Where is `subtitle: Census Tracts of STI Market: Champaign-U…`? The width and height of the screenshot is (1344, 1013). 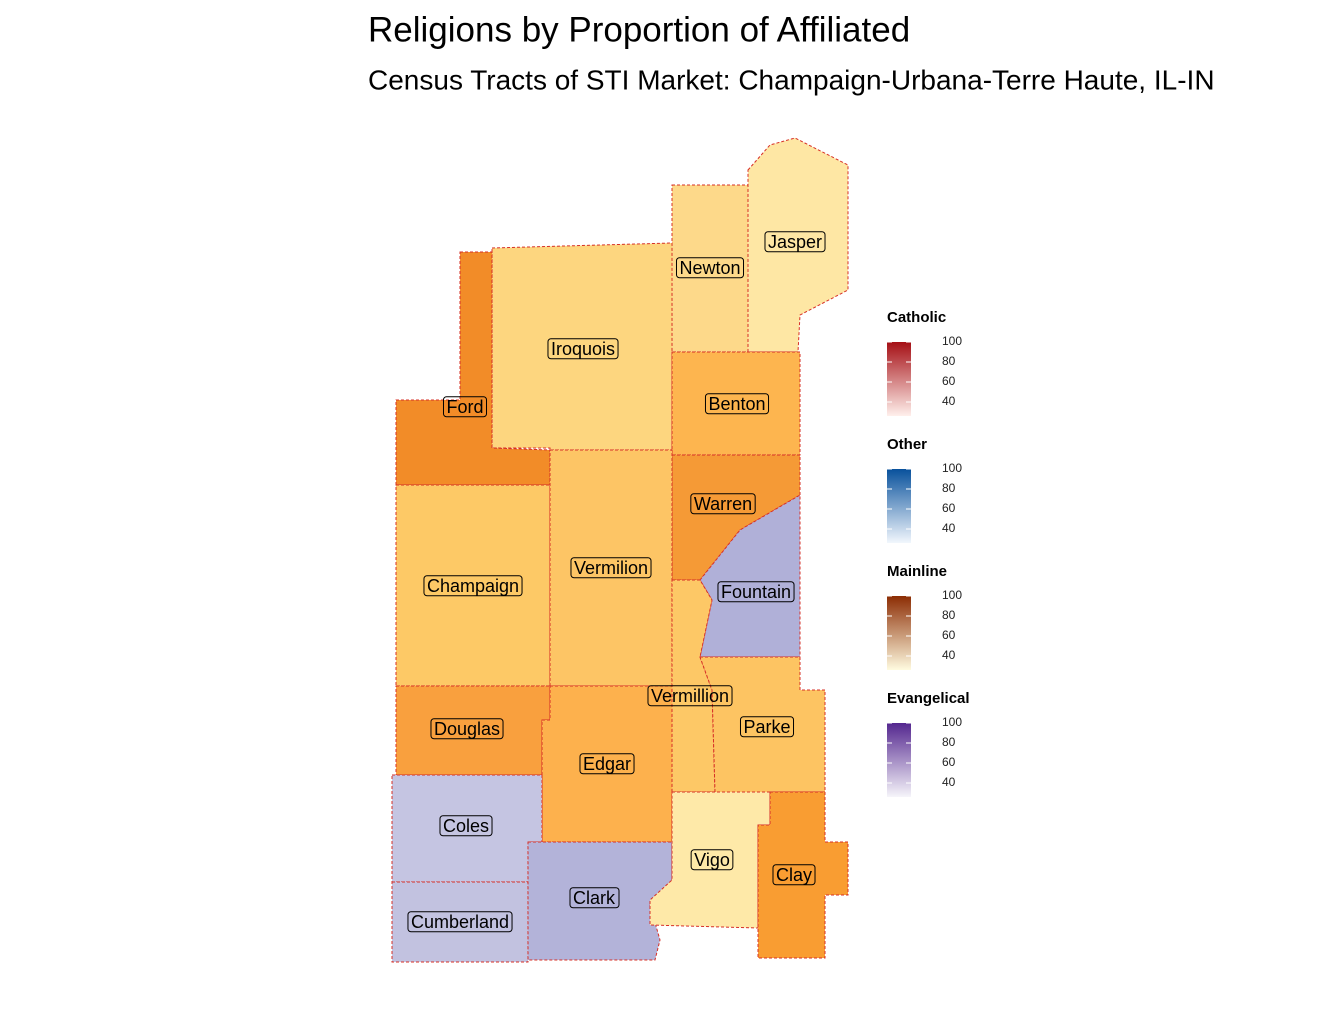
subtitle: Census Tracts of STI Market: Champaign-U… is located at coordinates (791, 79).